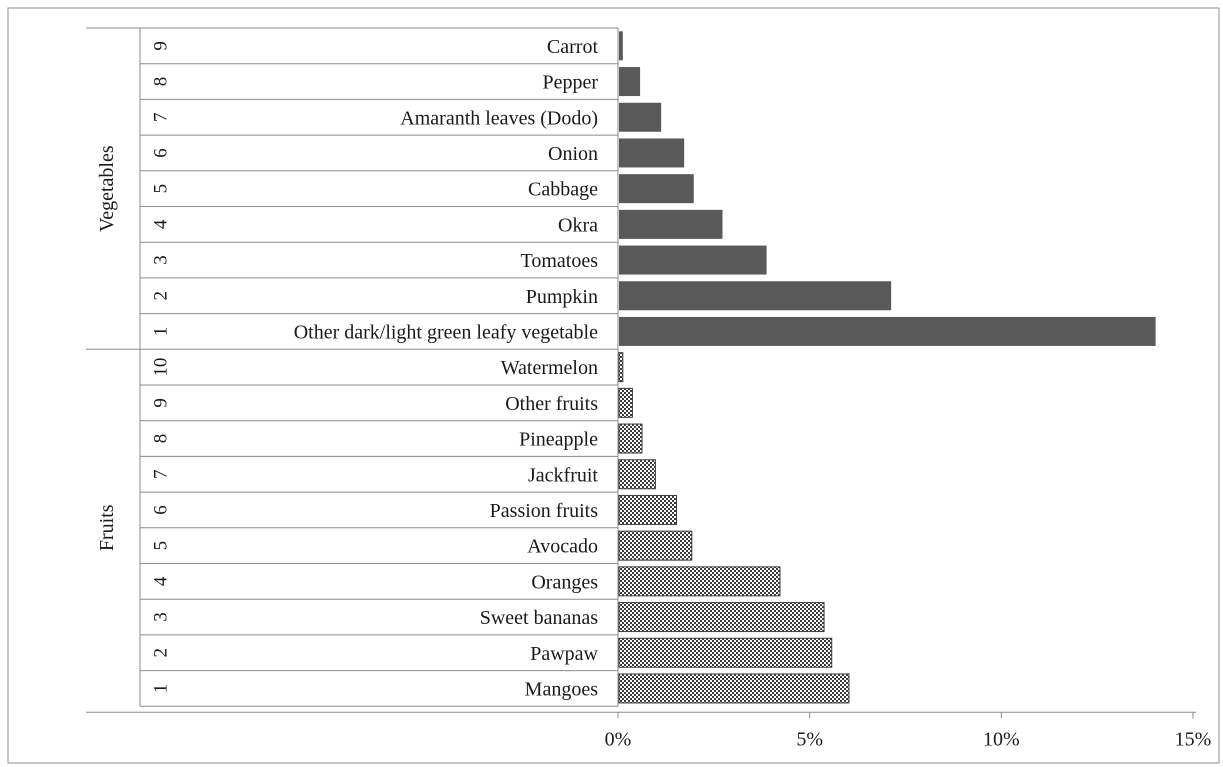 This screenshot has height=767, width=1223. Describe the element at coordinates (734, 688) in the screenshot. I see `bar-mangoes` at that location.